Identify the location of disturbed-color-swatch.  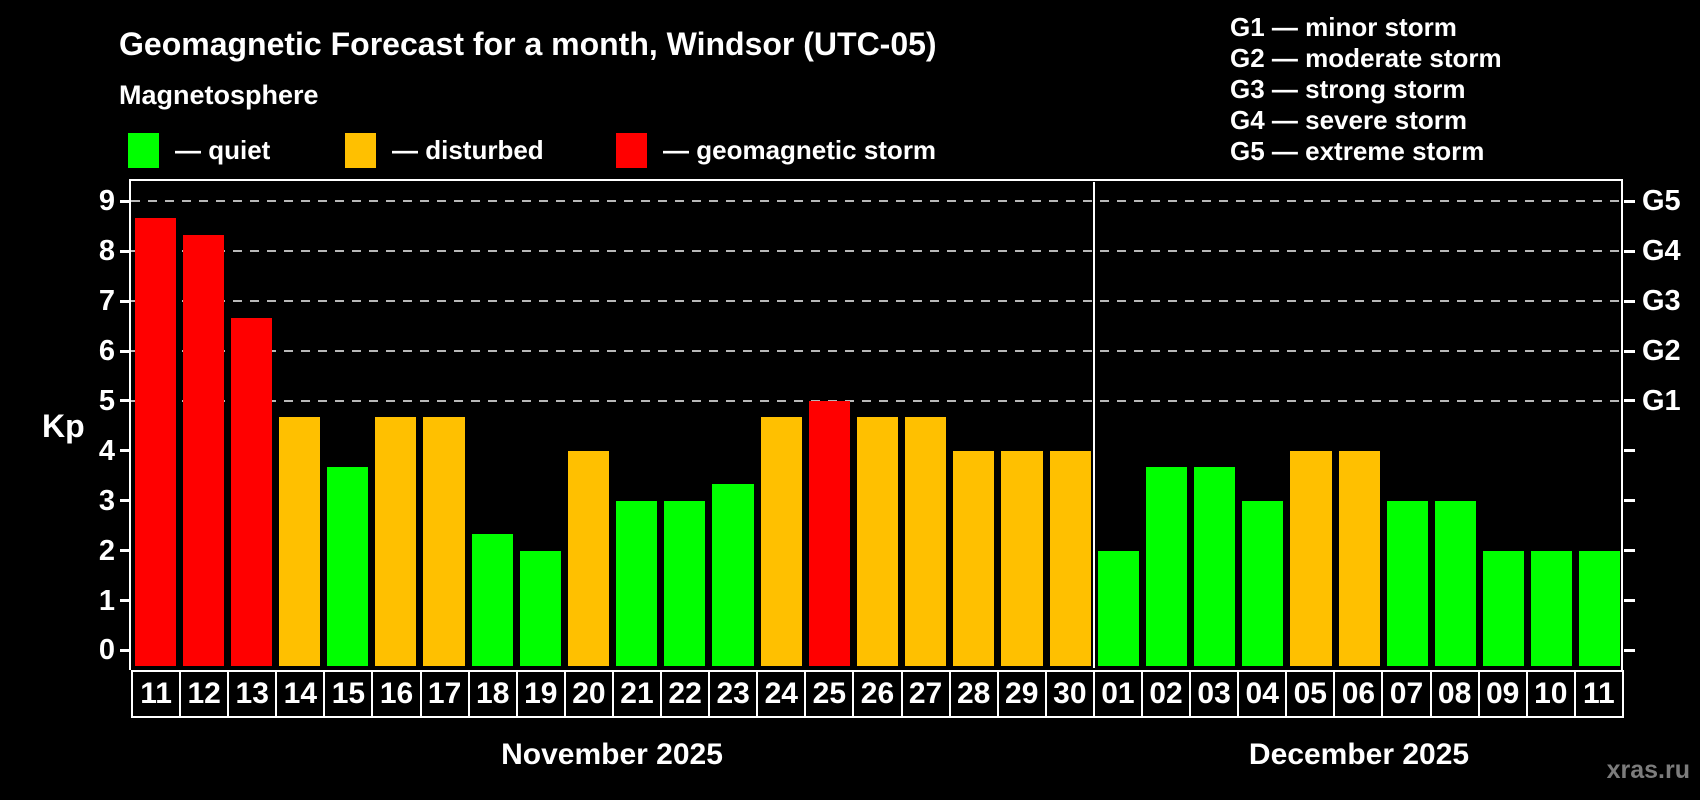
(360, 150).